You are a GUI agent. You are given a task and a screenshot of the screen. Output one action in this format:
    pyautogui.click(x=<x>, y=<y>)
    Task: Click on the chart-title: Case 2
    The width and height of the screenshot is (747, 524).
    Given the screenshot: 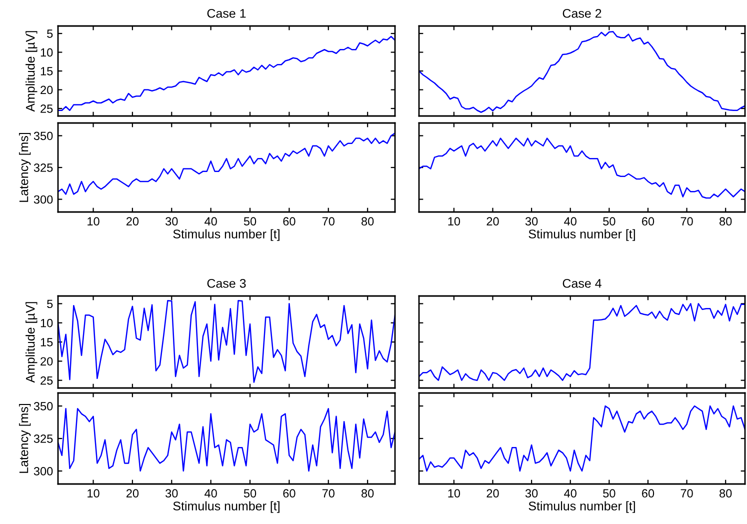 What is the action you would take?
    pyautogui.click(x=582, y=13)
    